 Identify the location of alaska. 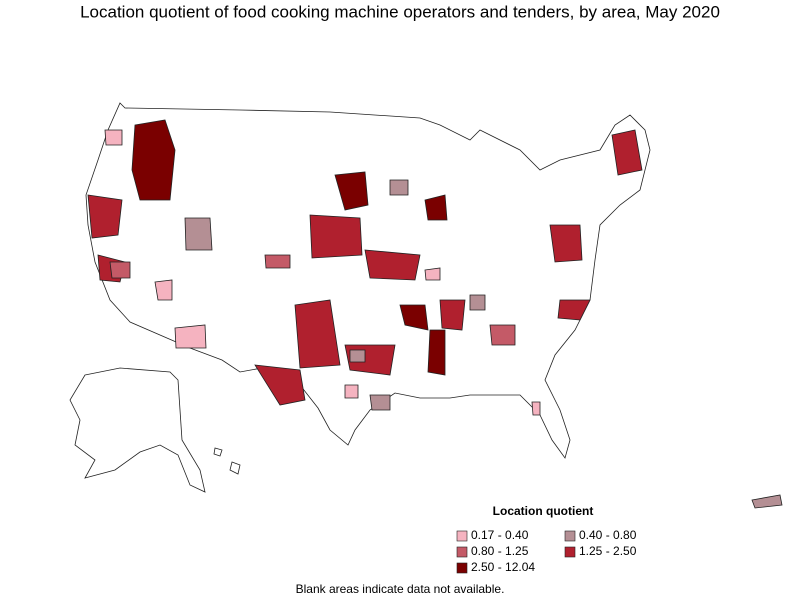
(137, 430).